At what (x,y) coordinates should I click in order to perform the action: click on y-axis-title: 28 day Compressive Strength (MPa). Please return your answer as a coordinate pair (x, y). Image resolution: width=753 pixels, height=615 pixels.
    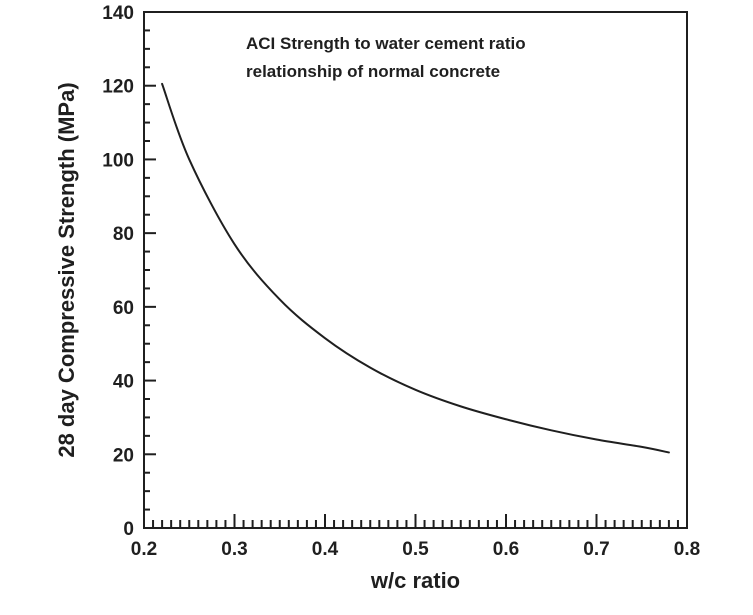
    Looking at the image, I should click on (66, 269).